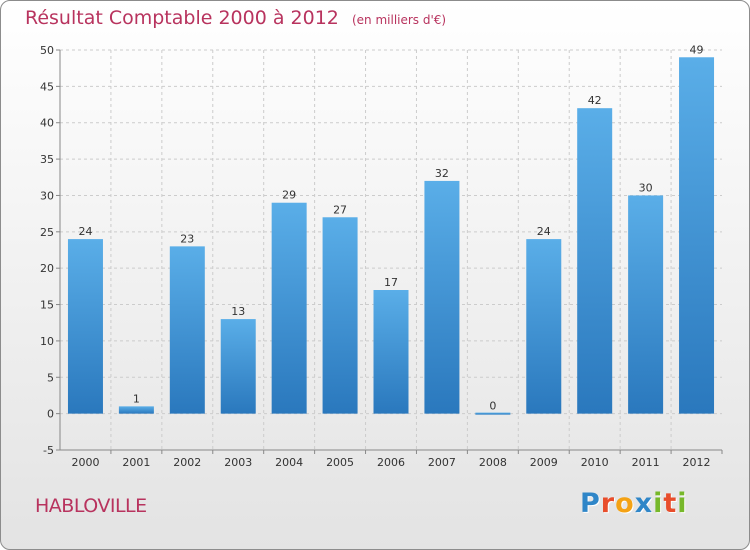 This screenshot has height=550, width=750. Describe the element at coordinates (47, 268) in the screenshot. I see `y-tick-label: 20` at that location.